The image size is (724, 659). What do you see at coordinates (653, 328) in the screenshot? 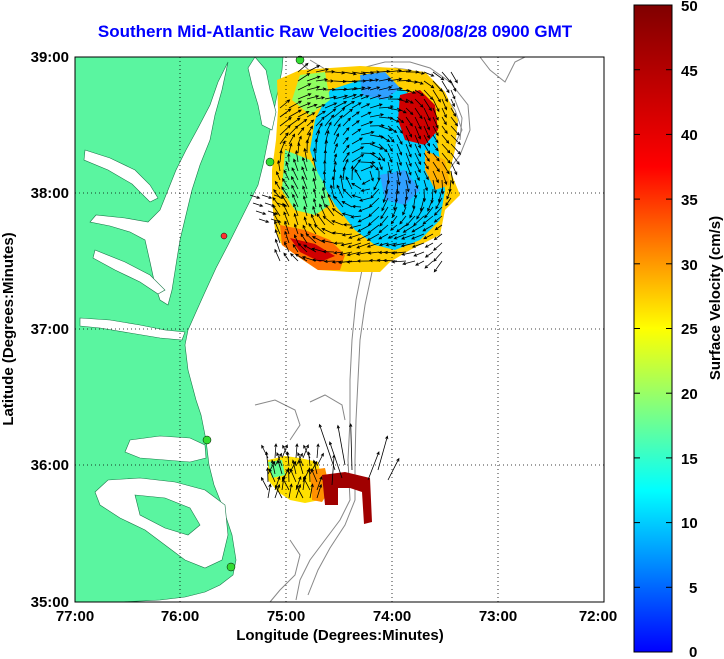
I see `colorbar-scale` at bounding box center [653, 328].